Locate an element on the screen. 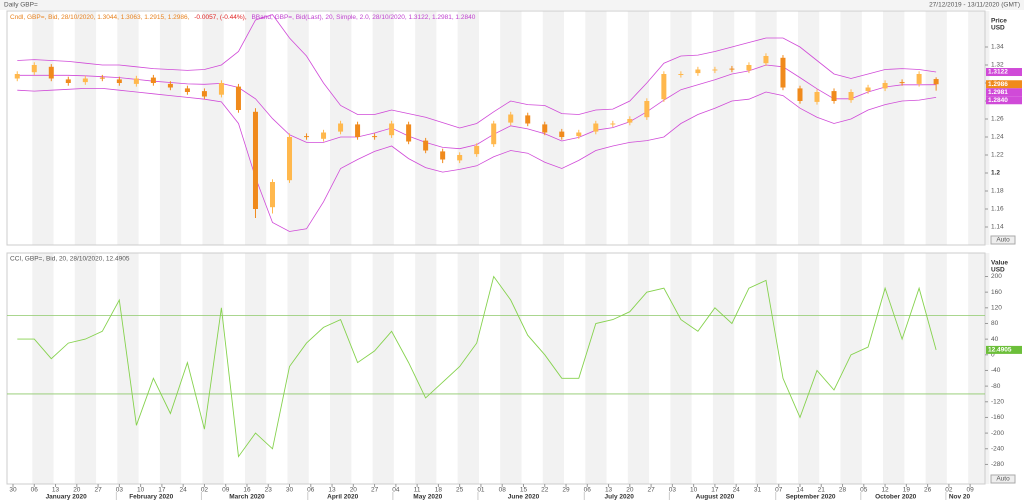 This screenshot has width=1024, height=500. month-label: July 2020 is located at coordinates (620, 497).